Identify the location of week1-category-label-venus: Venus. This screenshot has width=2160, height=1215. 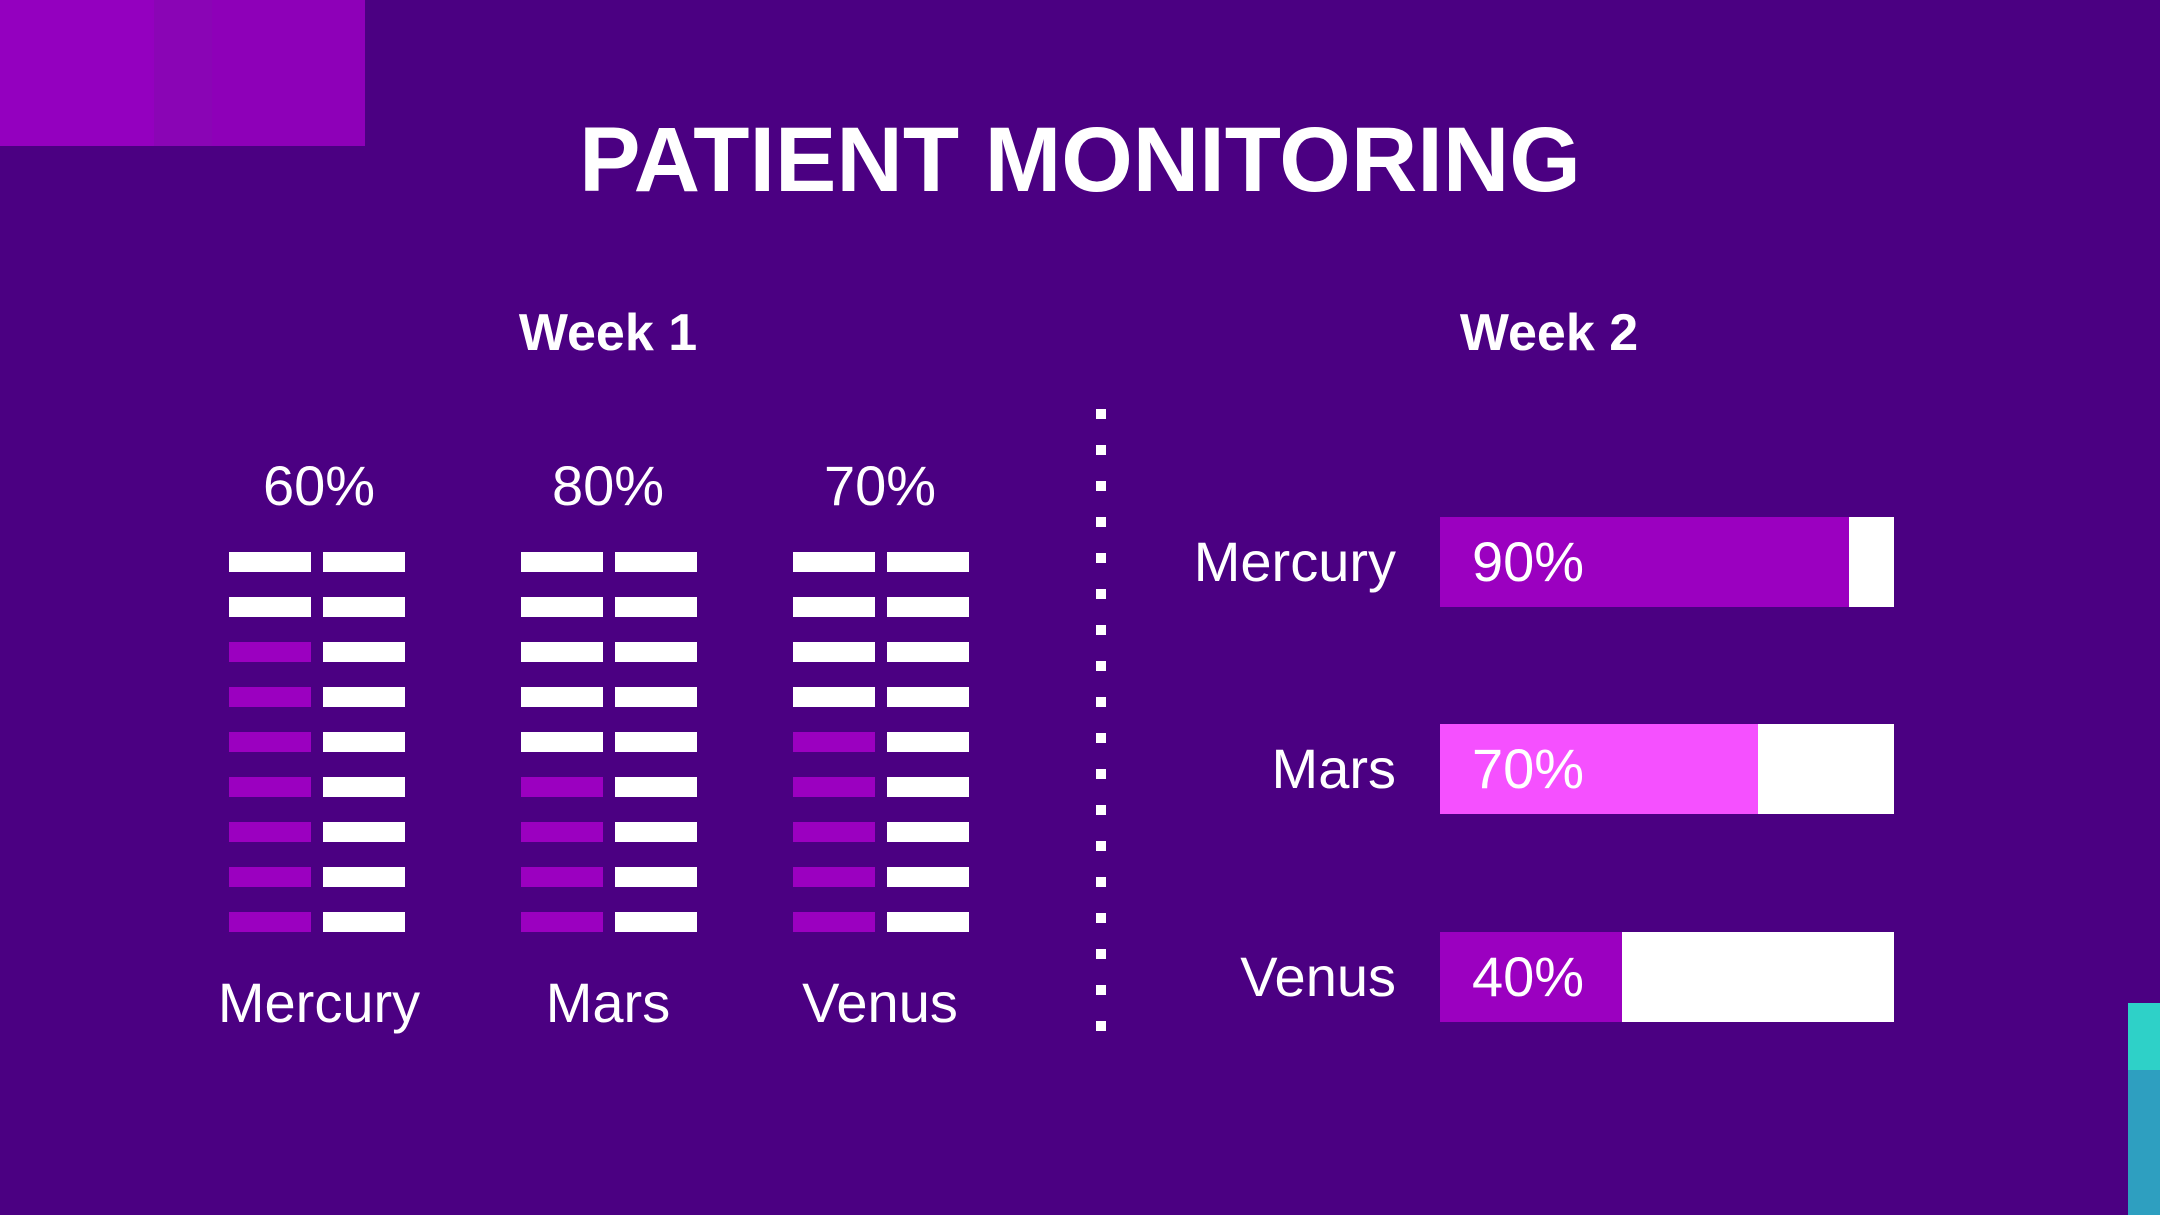
(880, 1002).